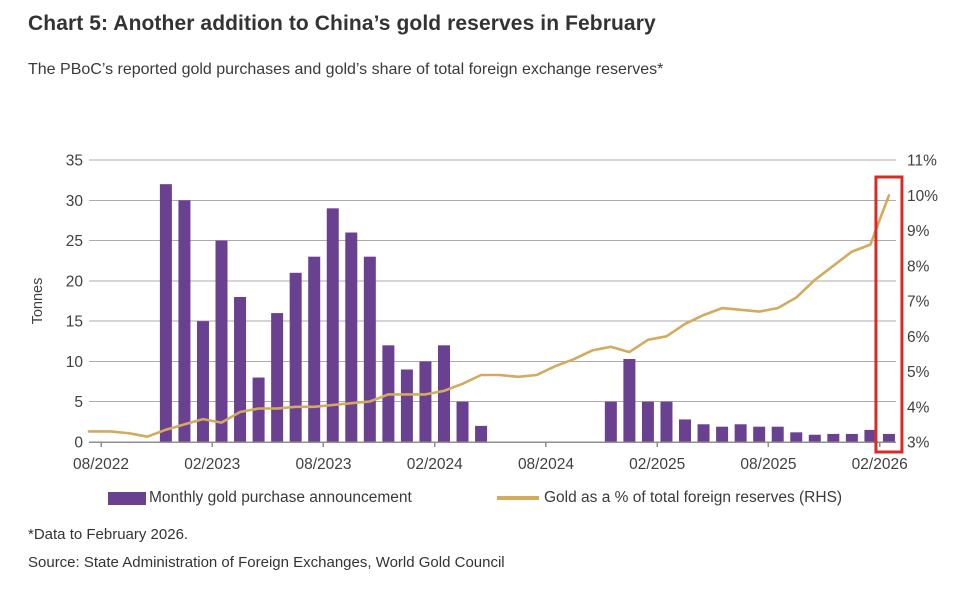 The width and height of the screenshot is (974, 591). What do you see at coordinates (918, 302) in the screenshot?
I see `right-tick-label: 7%` at bounding box center [918, 302].